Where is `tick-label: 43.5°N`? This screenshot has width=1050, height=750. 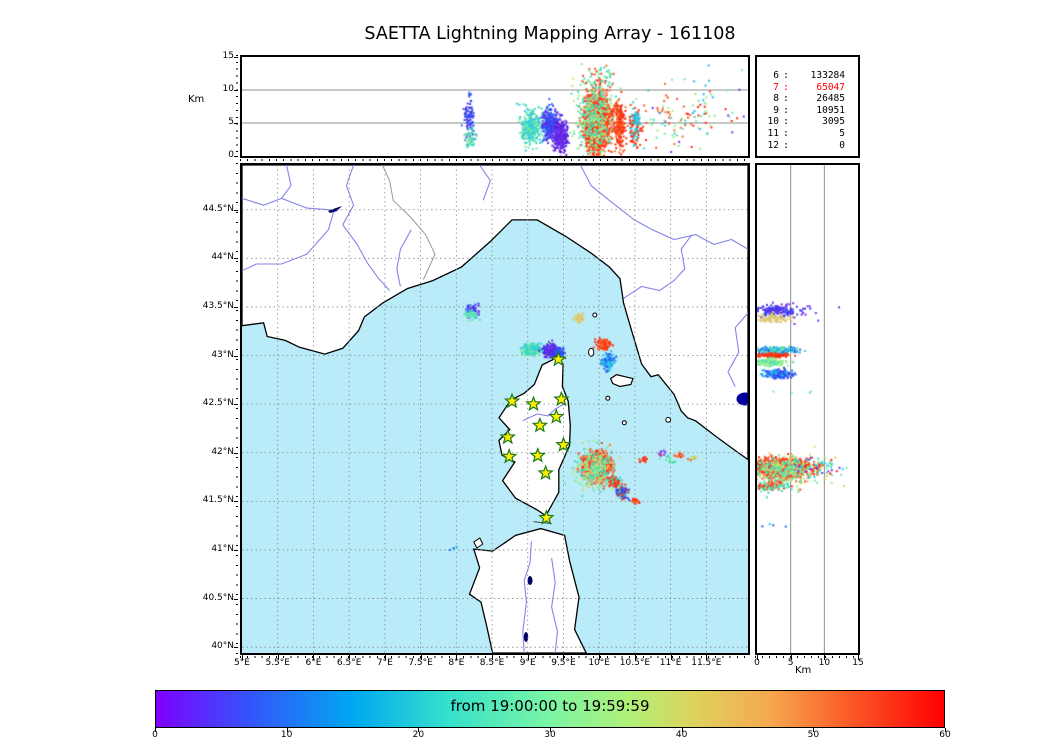
tick-label: 43.5°N is located at coordinates (218, 305).